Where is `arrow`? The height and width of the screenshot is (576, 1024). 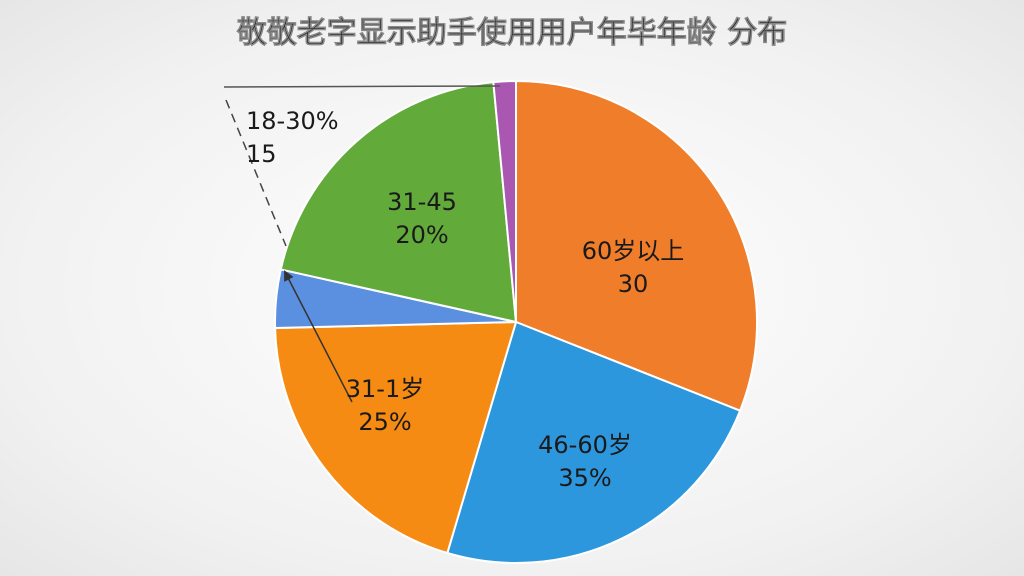
arrow is located at coordinates (318, 336).